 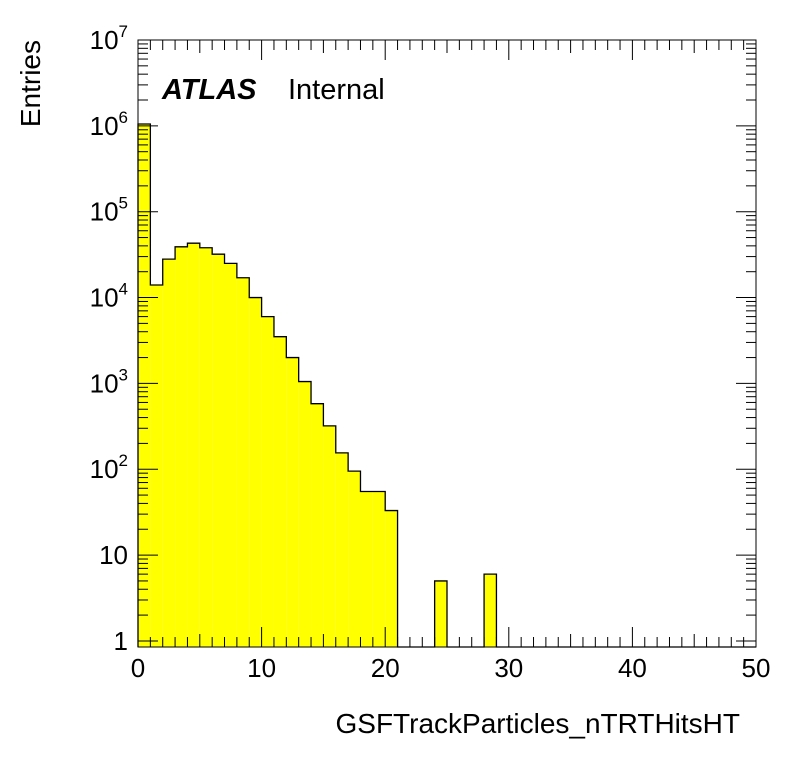 What do you see at coordinates (632, 668) in the screenshot?
I see `x-tick-label: 40` at bounding box center [632, 668].